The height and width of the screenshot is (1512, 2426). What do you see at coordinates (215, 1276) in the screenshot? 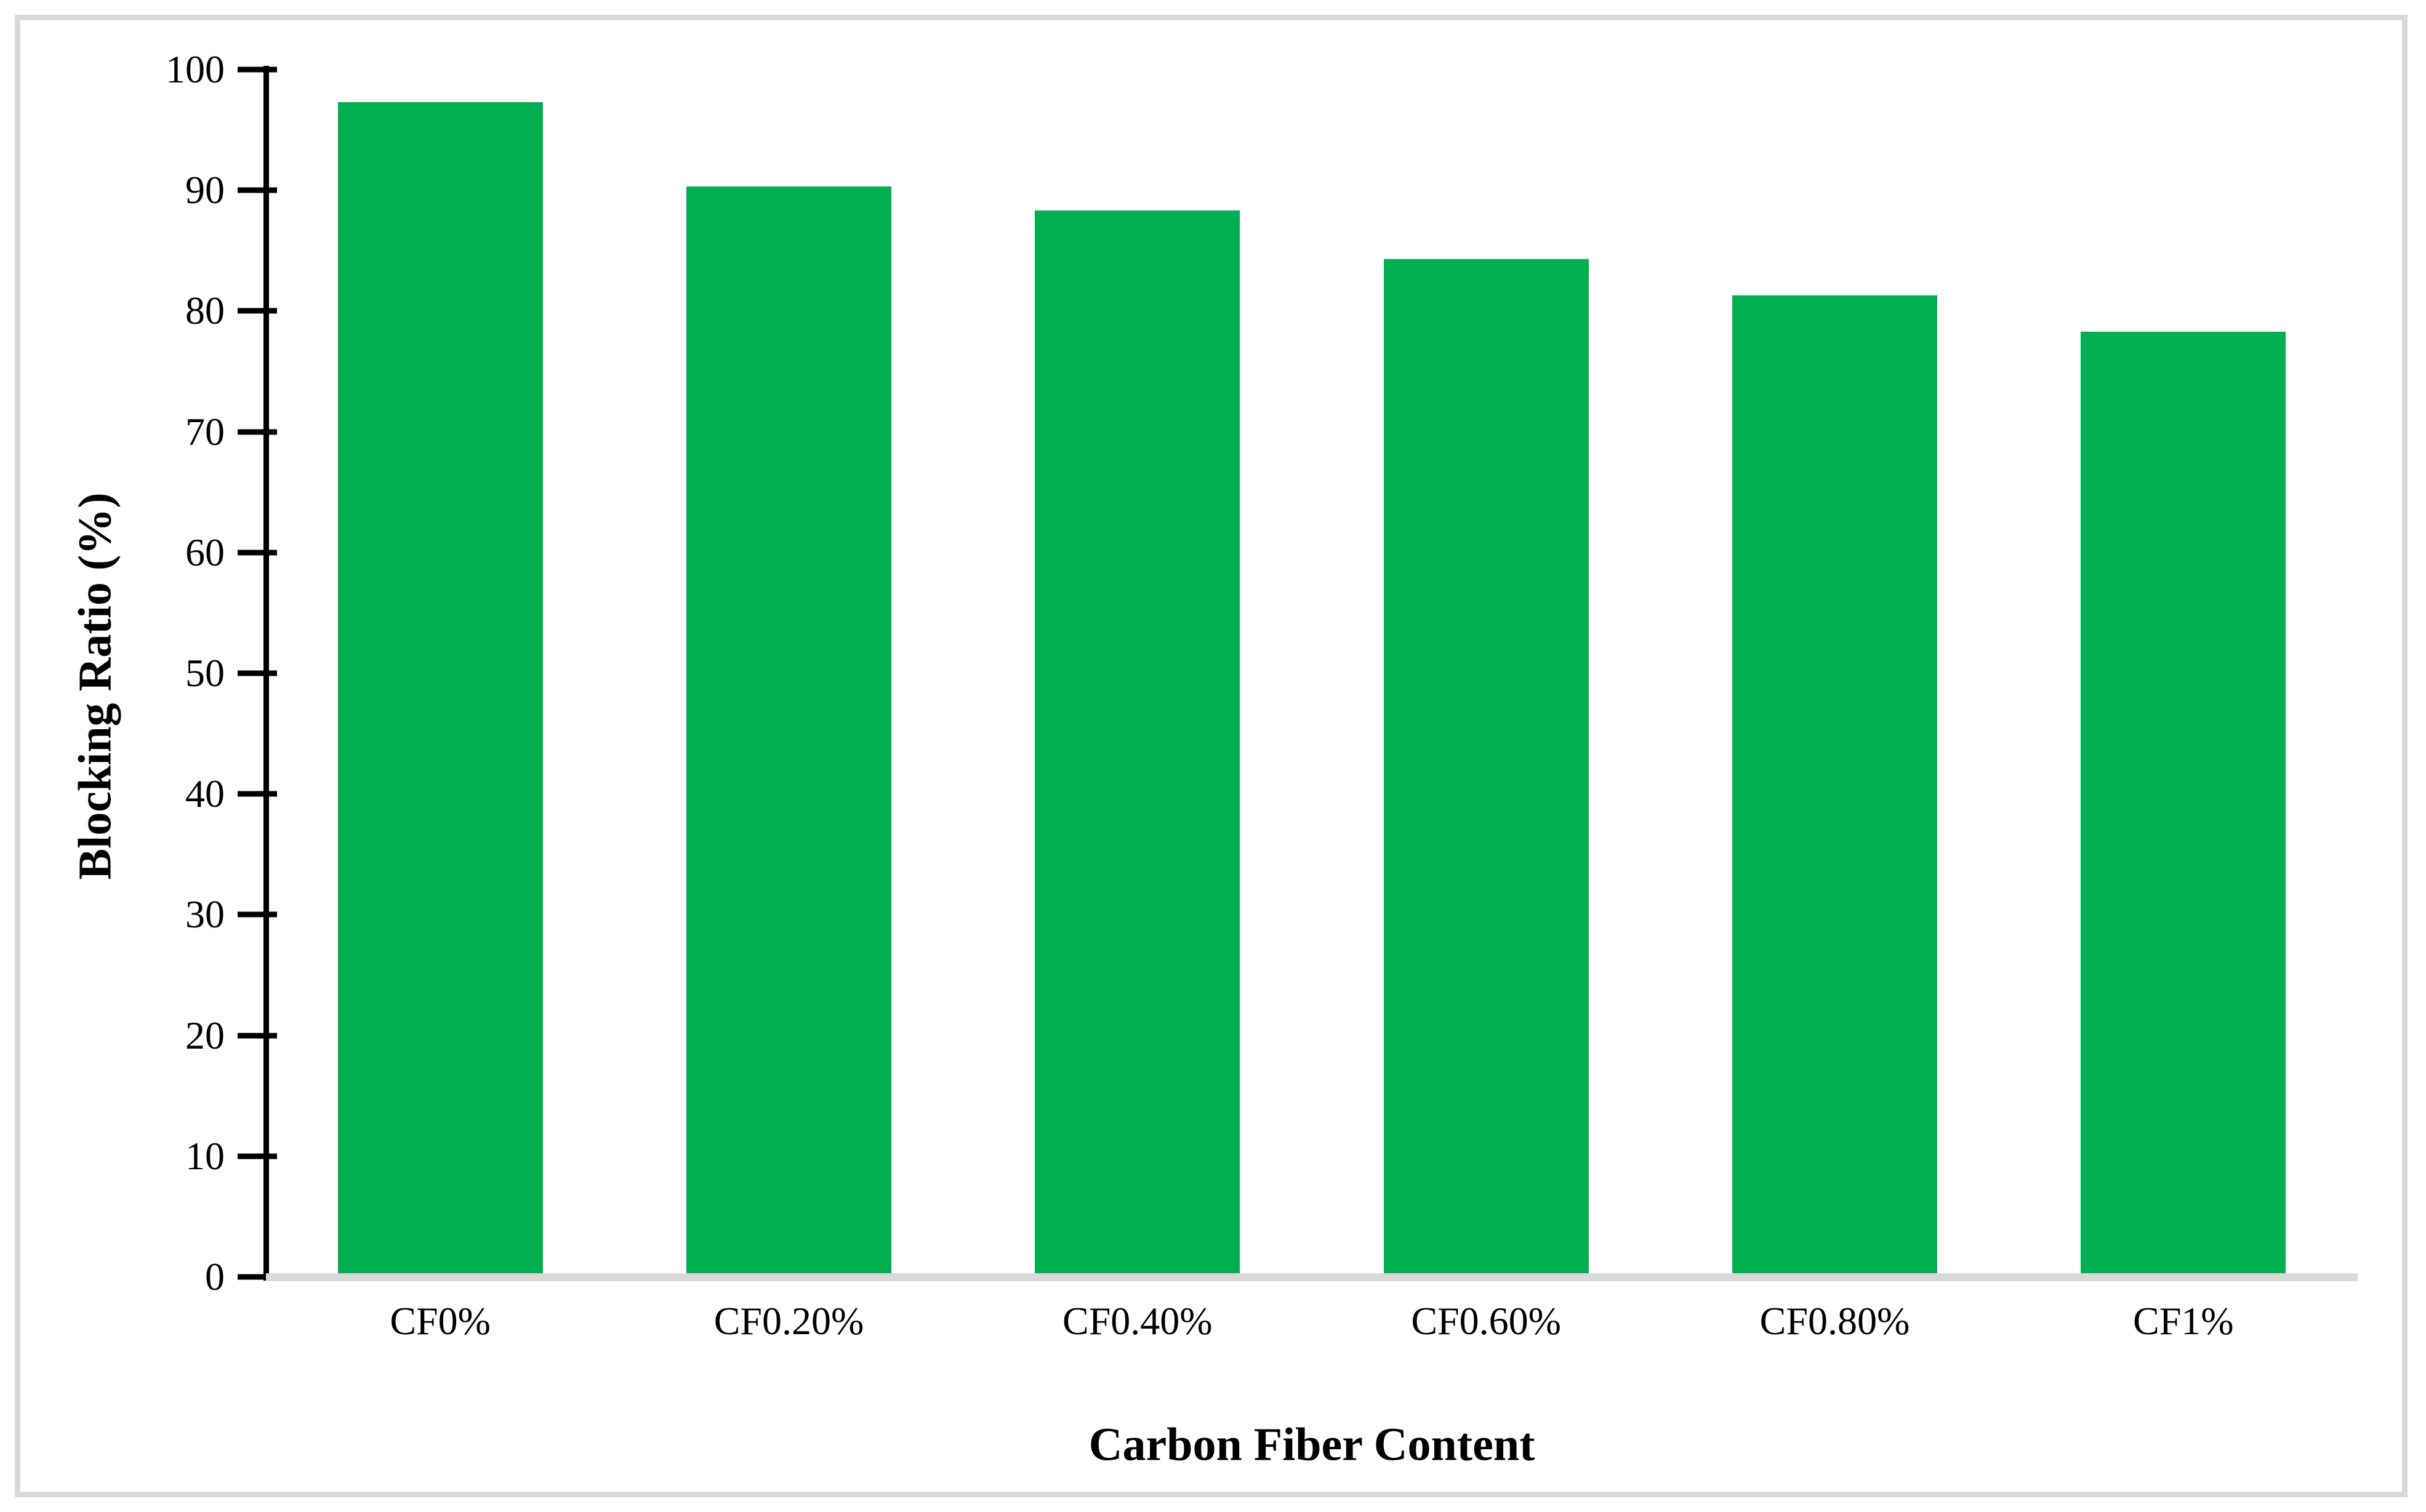
I see `y-tick-label: 0` at bounding box center [215, 1276].